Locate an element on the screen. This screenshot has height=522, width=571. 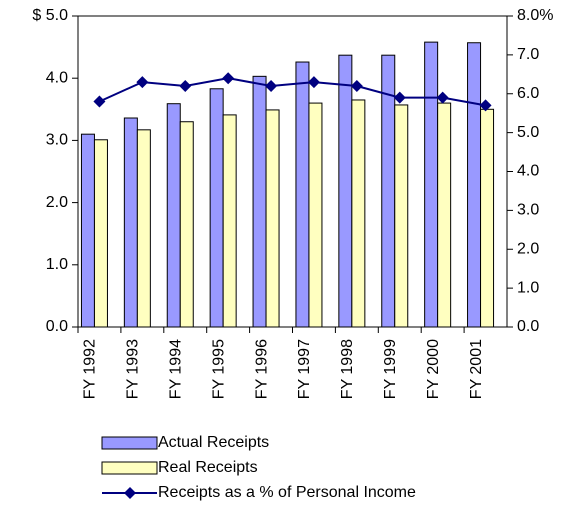
x-tick-label: FY 2001 is located at coordinates (476, 369).